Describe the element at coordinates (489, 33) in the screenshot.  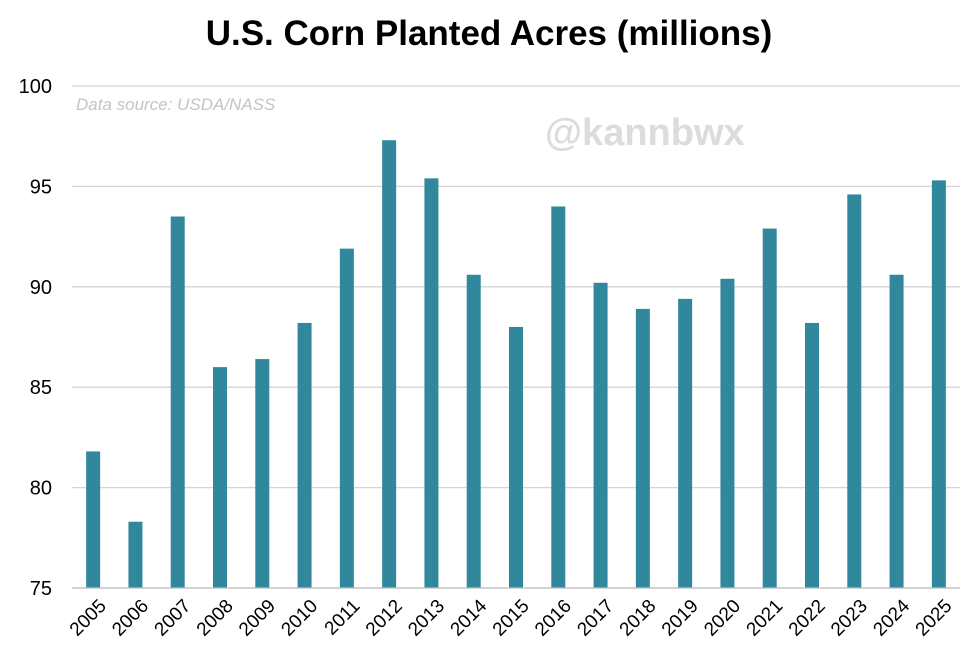
I see `chart-title: U.S. Corn Planted Acres (millions)` at that location.